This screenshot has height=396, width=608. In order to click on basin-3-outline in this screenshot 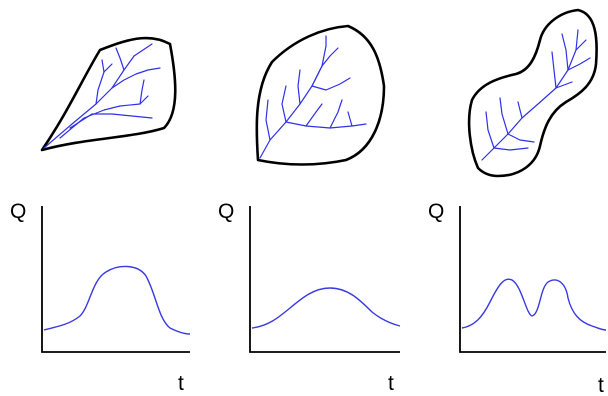, I will do `click(532, 93)`.